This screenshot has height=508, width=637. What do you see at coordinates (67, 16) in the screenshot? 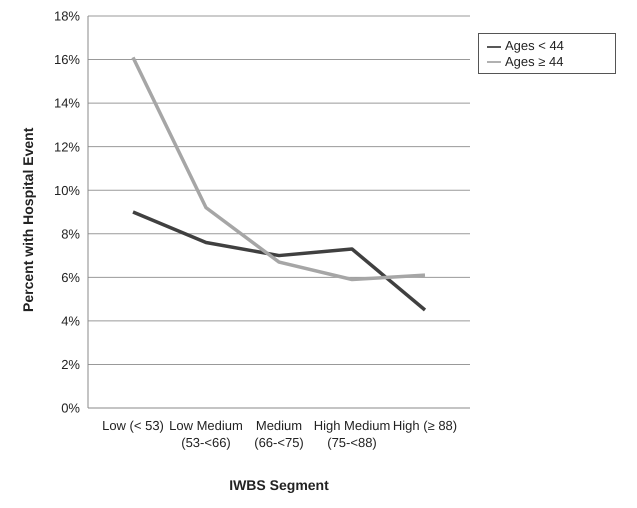
I see `y-tick-label: 18%` at bounding box center [67, 16].